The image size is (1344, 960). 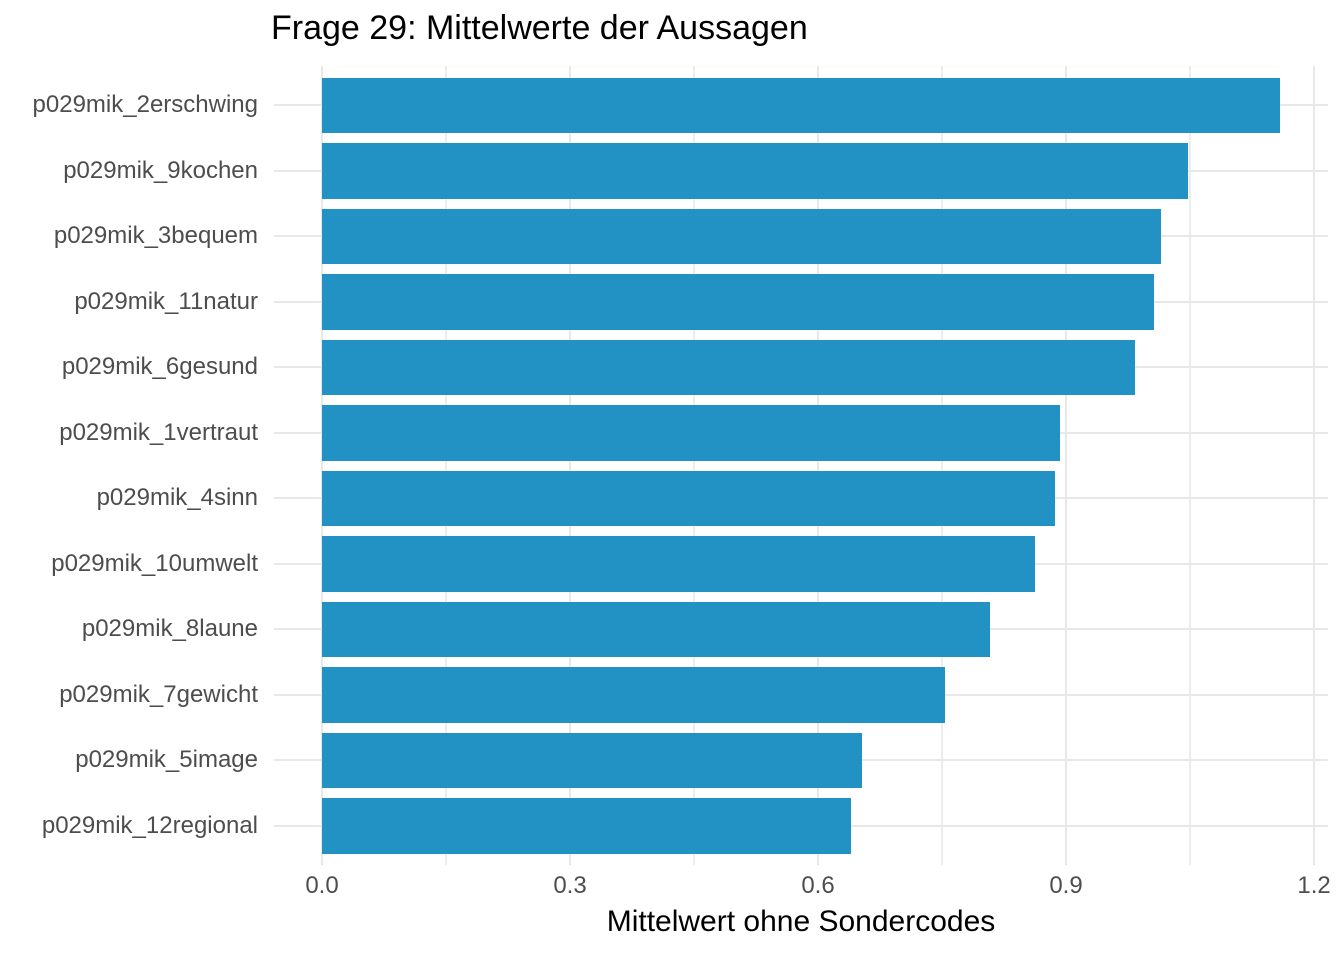 What do you see at coordinates (818, 885) in the screenshot?
I see `x-tick-label: 0.6` at bounding box center [818, 885].